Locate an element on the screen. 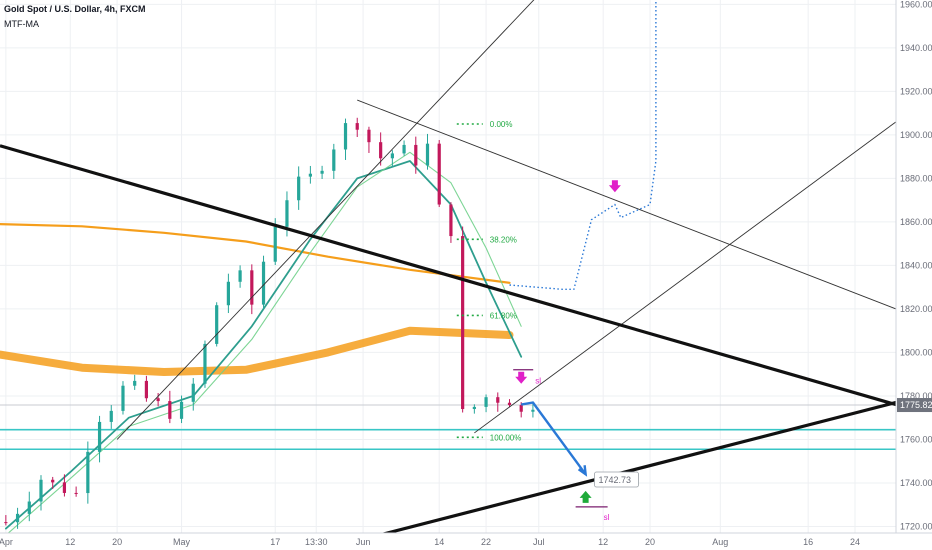 This screenshot has width=932, height=550. y-tick-label: 1740.00 is located at coordinates (916, 483).